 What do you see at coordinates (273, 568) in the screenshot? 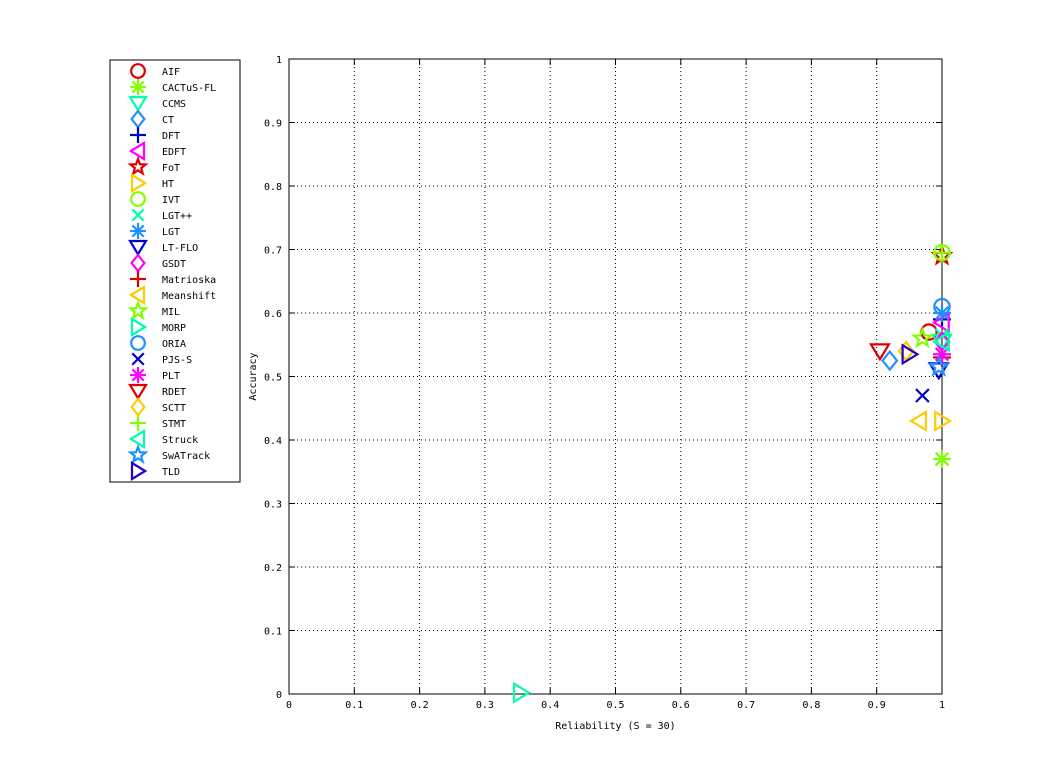
I see `y-tick-label: 0.2` at bounding box center [273, 568].